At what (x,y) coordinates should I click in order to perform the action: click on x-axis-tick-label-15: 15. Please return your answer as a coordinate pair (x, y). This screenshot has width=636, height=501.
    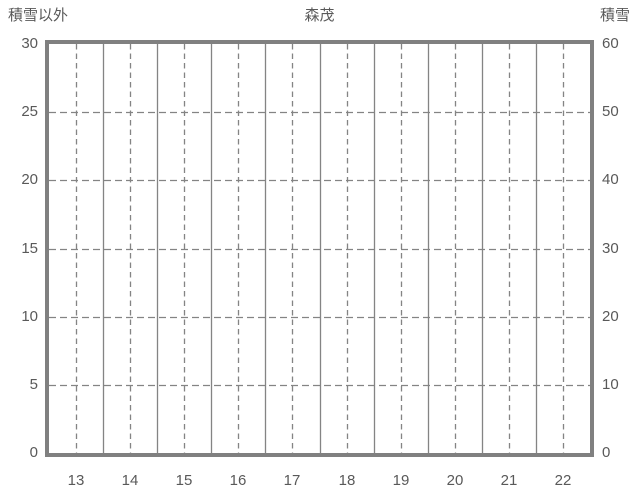
    Looking at the image, I should click on (184, 480).